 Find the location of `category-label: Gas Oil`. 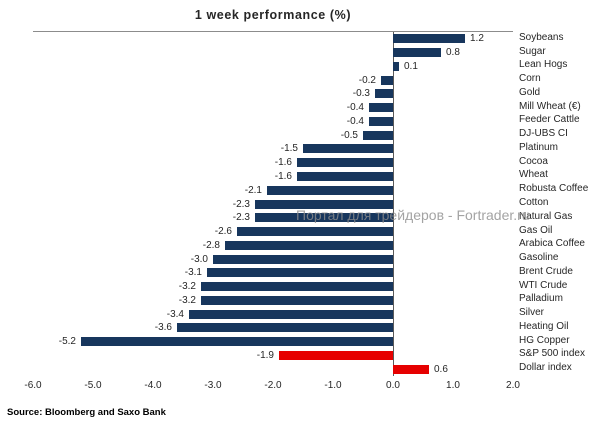

category-label: Gas Oil is located at coordinates (536, 230).